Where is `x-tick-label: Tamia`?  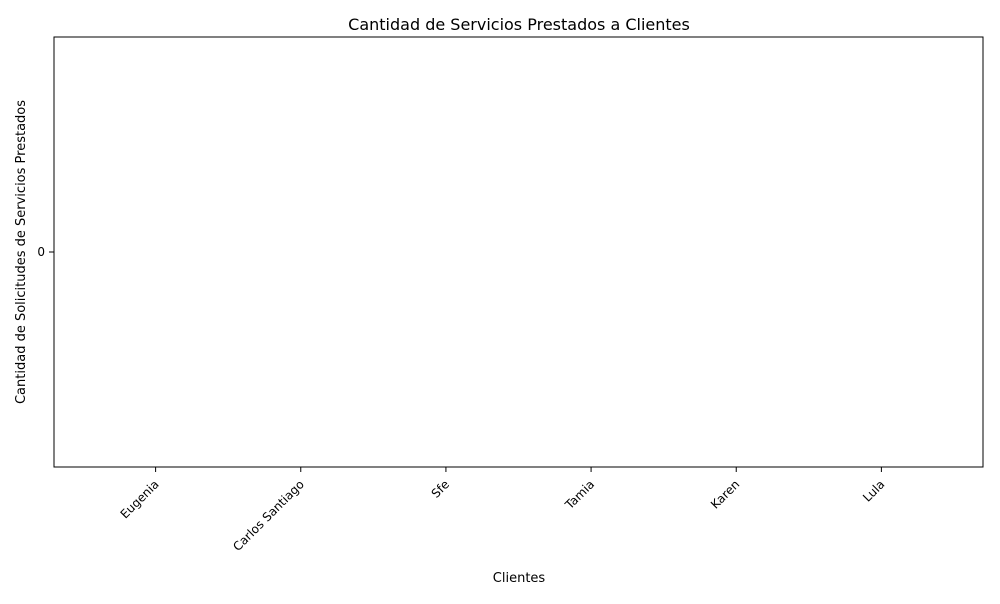
x-tick-label: Tamia is located at coordinates (579, 494).